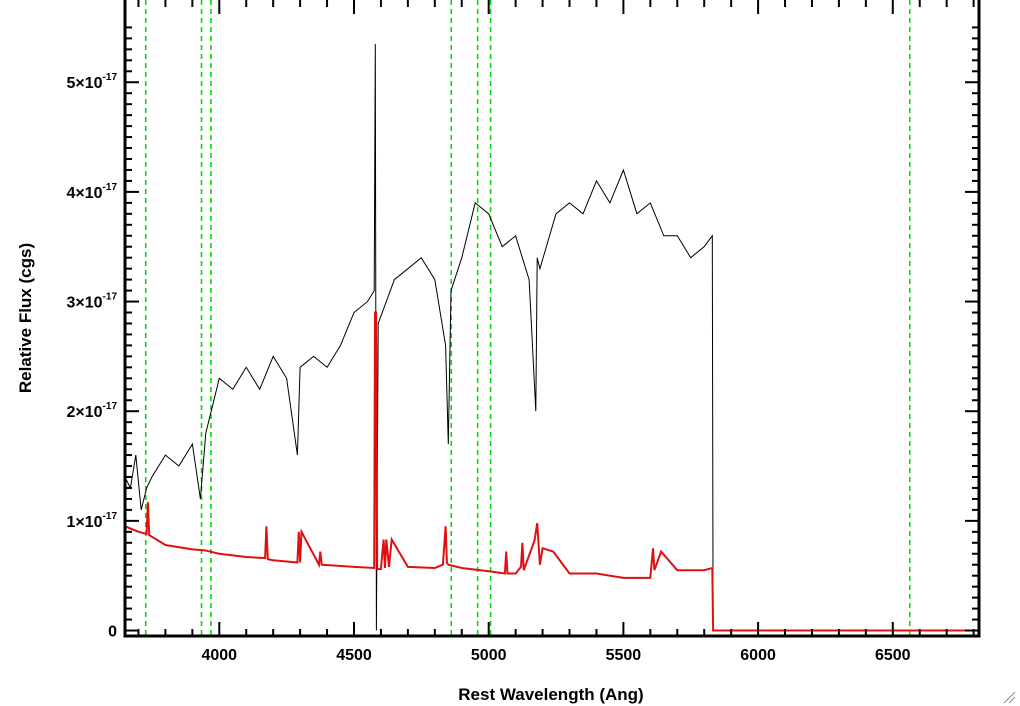 Image resolution: width=1020 pixels, height=706 pixels. Describe the element at coordinates (25, 318) in the screenshot. I see `y-axis-title: Relative Flux (cgs)` at that location.